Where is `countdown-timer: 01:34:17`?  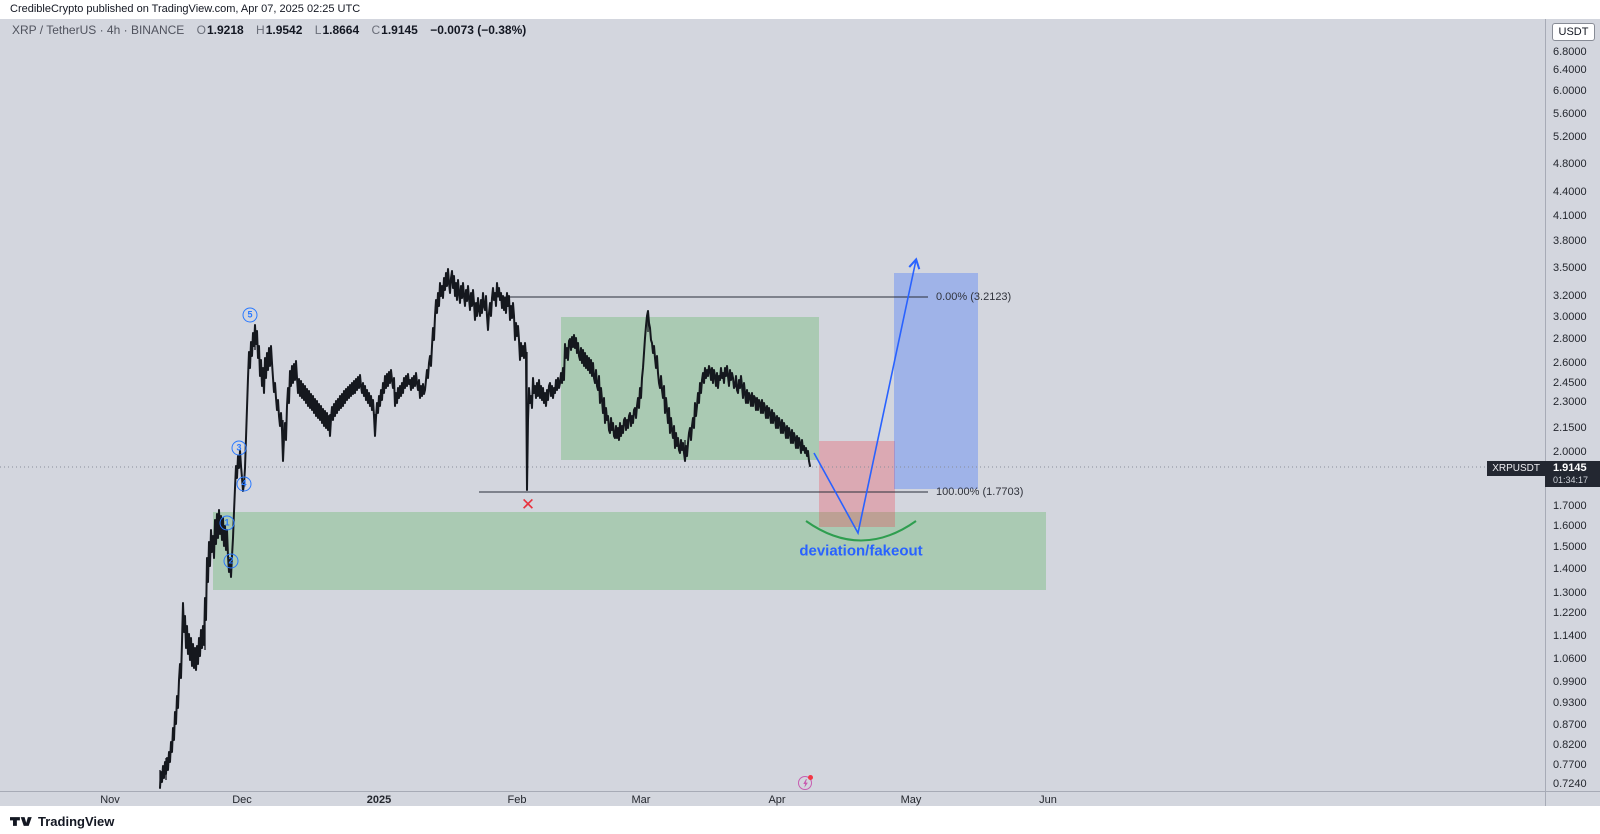 countdown-timer: 01:34:17 is located at coordinates (1571, 480).